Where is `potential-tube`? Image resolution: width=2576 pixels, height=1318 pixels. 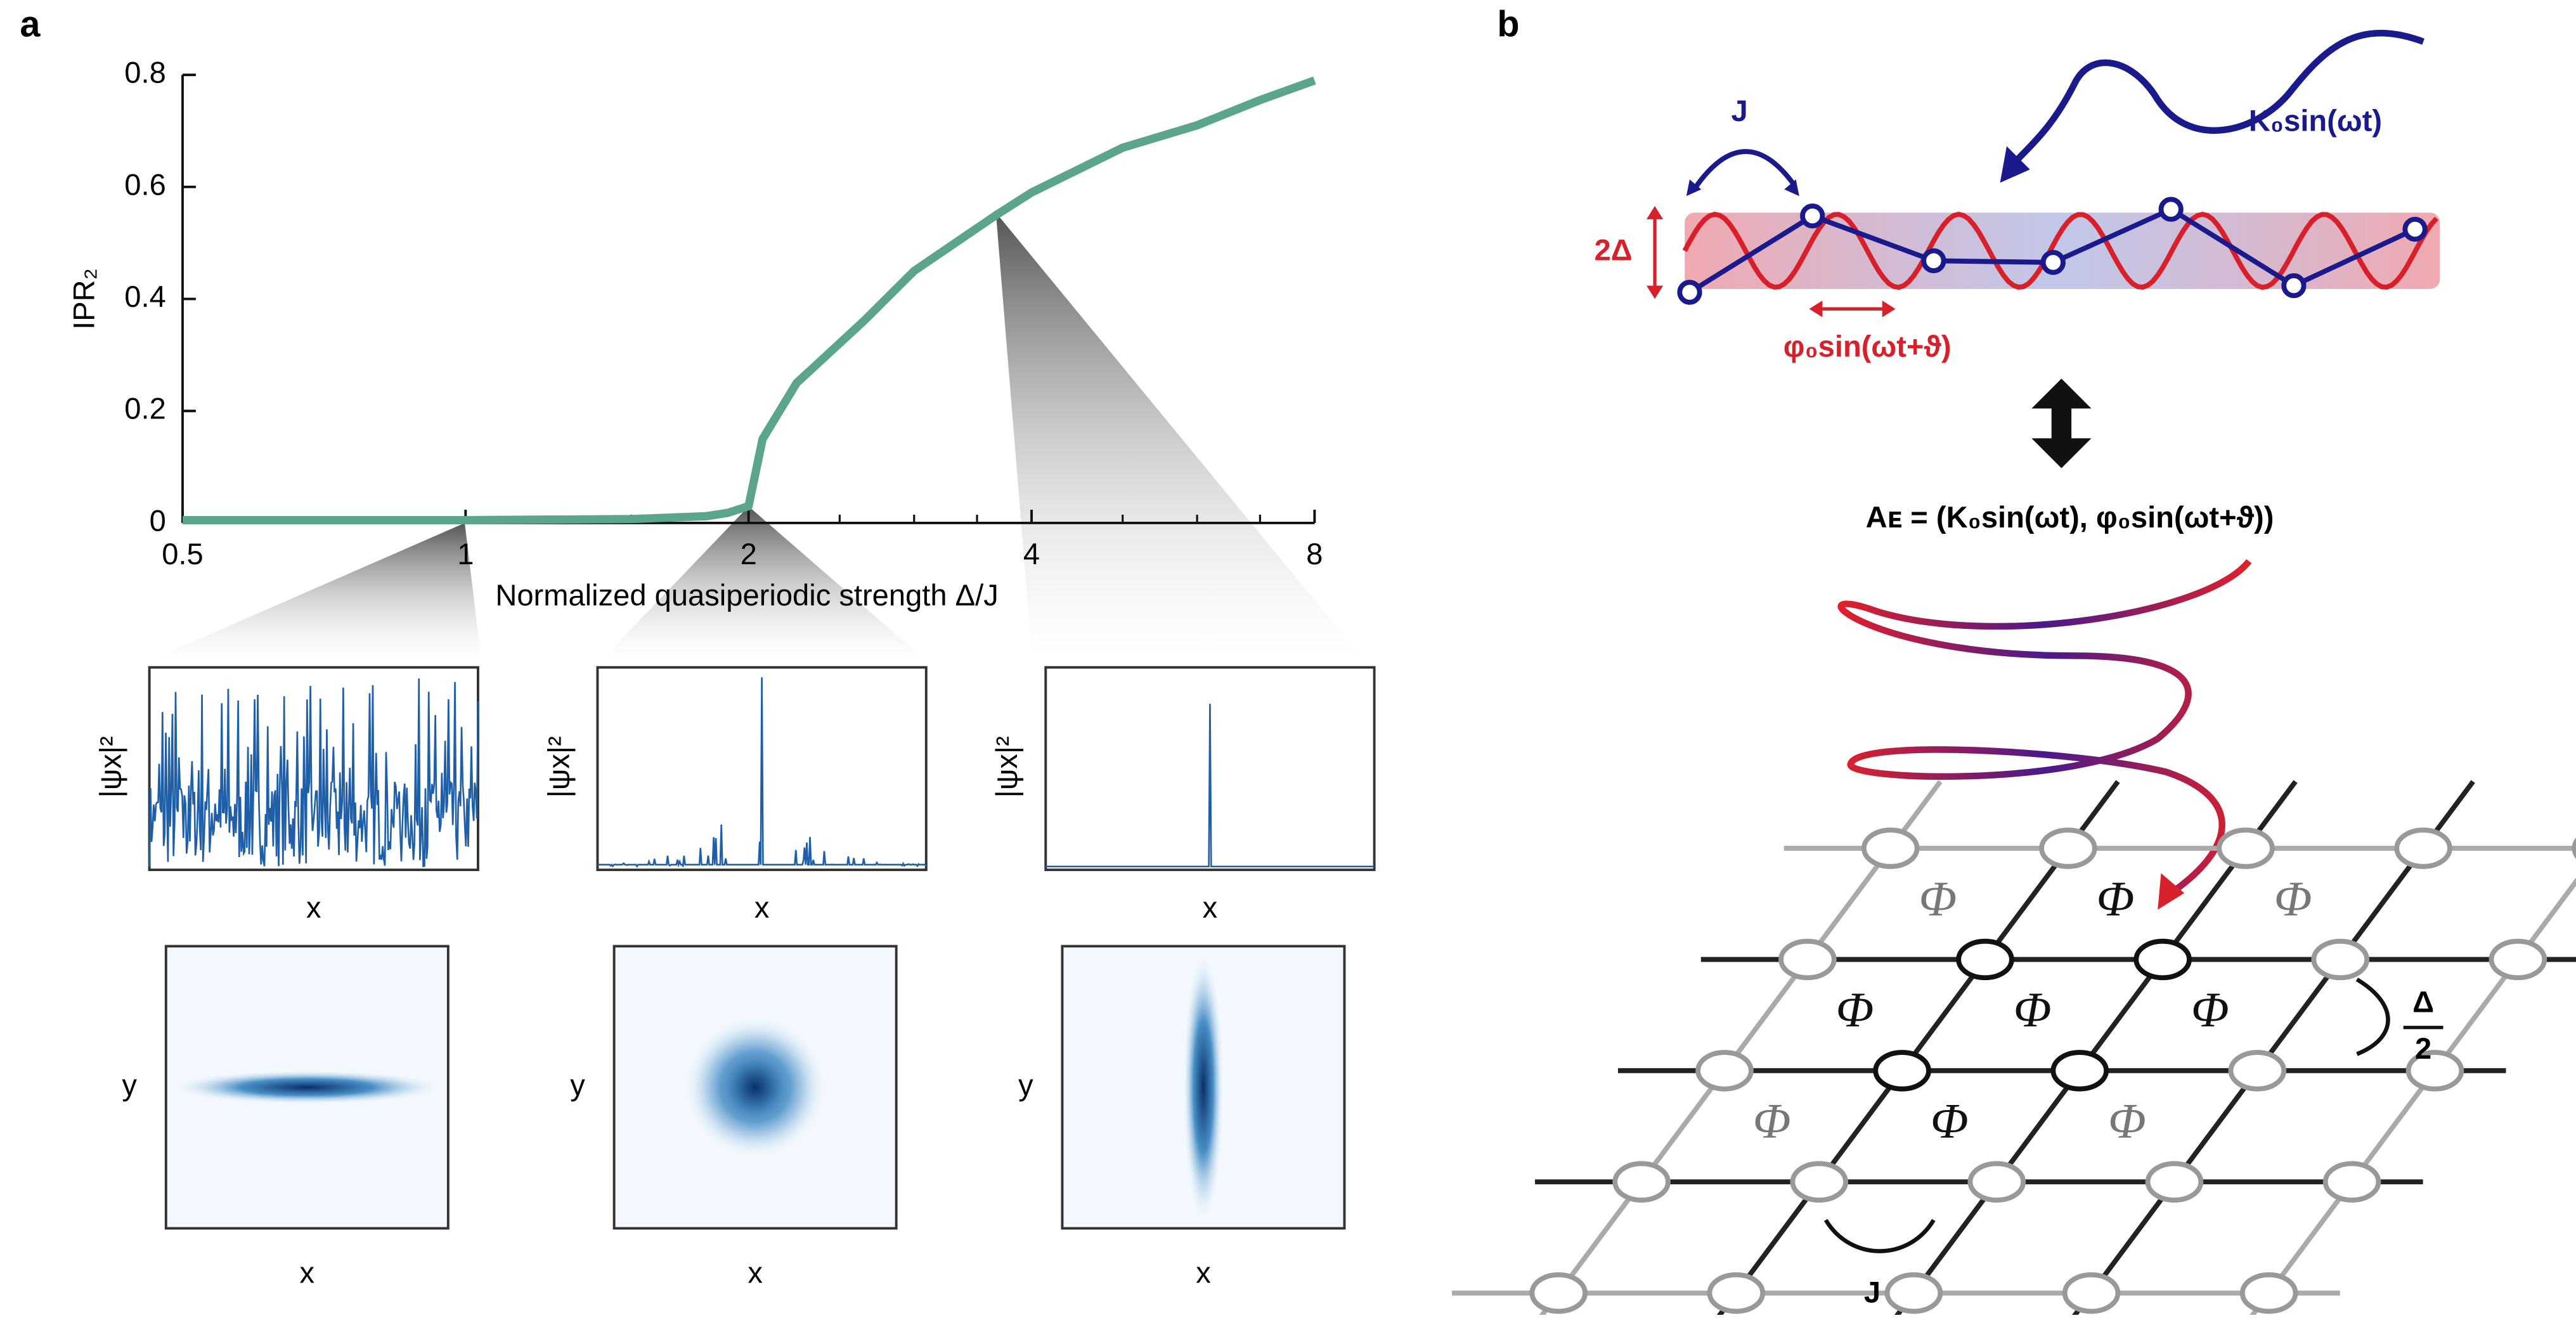 potential-tube is located at coordinates (2062, 250).